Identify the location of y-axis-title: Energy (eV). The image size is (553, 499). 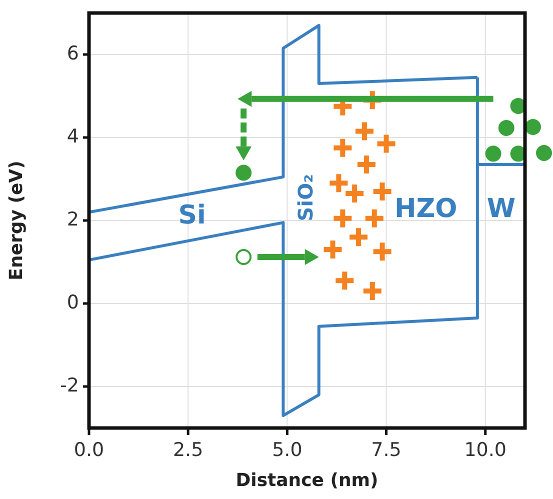
(16, 220).